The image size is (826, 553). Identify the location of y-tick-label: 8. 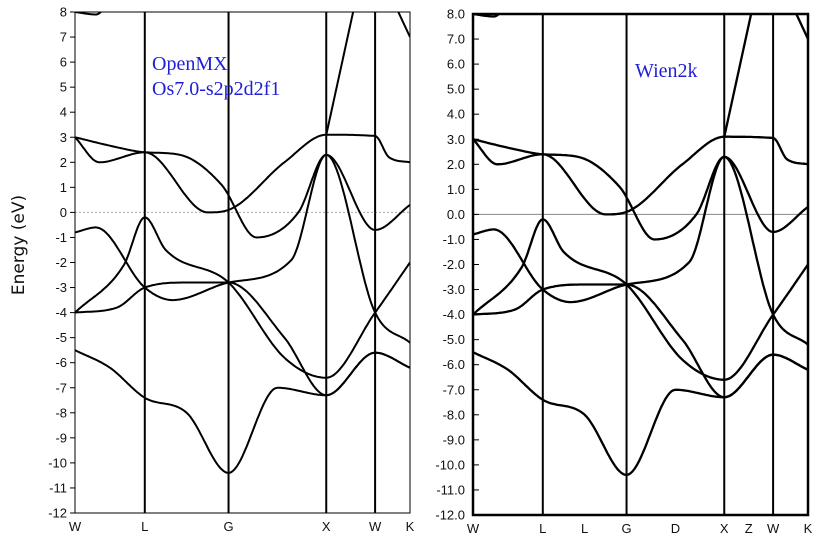
(63, 12).